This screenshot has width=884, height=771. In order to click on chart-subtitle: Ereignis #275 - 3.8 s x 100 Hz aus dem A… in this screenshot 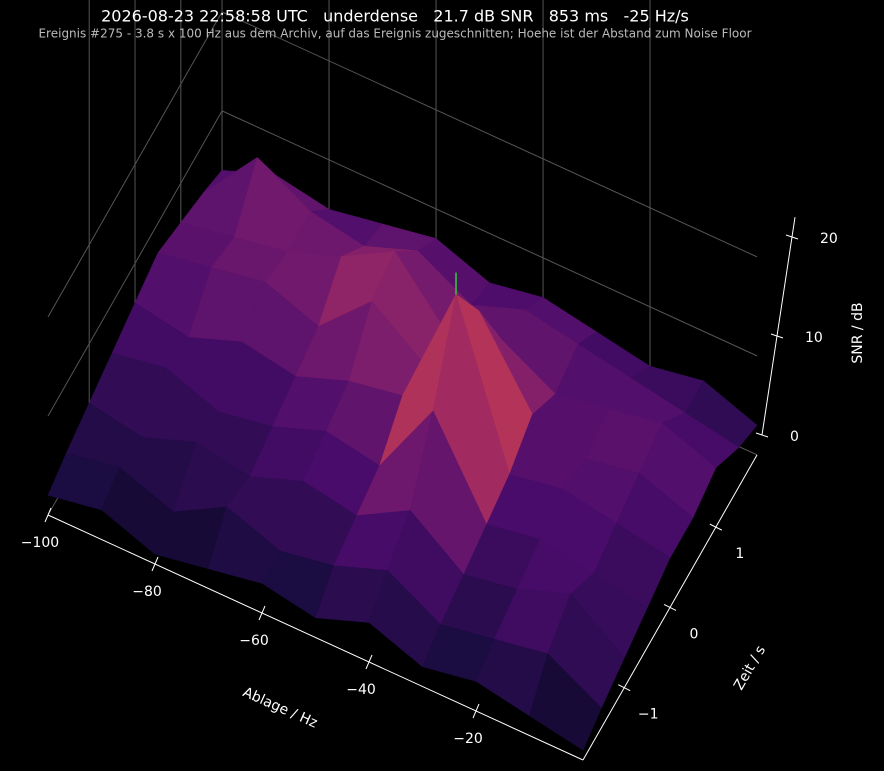, I will do `click(394, 34)`.